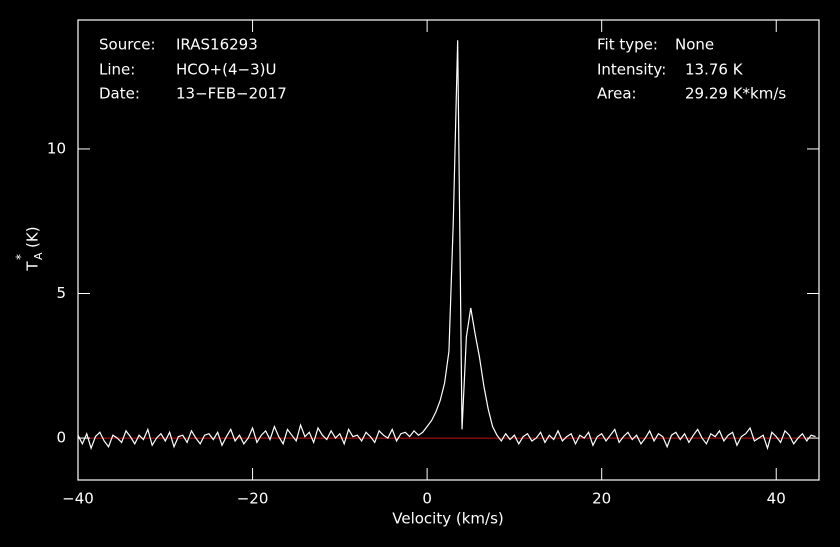 The height and width of the screenshot is (547, 840). What do you see at coordinates (61, 438) in the screenshot?
I see `y-tick-label: 0` at bounding box center [61, 438].